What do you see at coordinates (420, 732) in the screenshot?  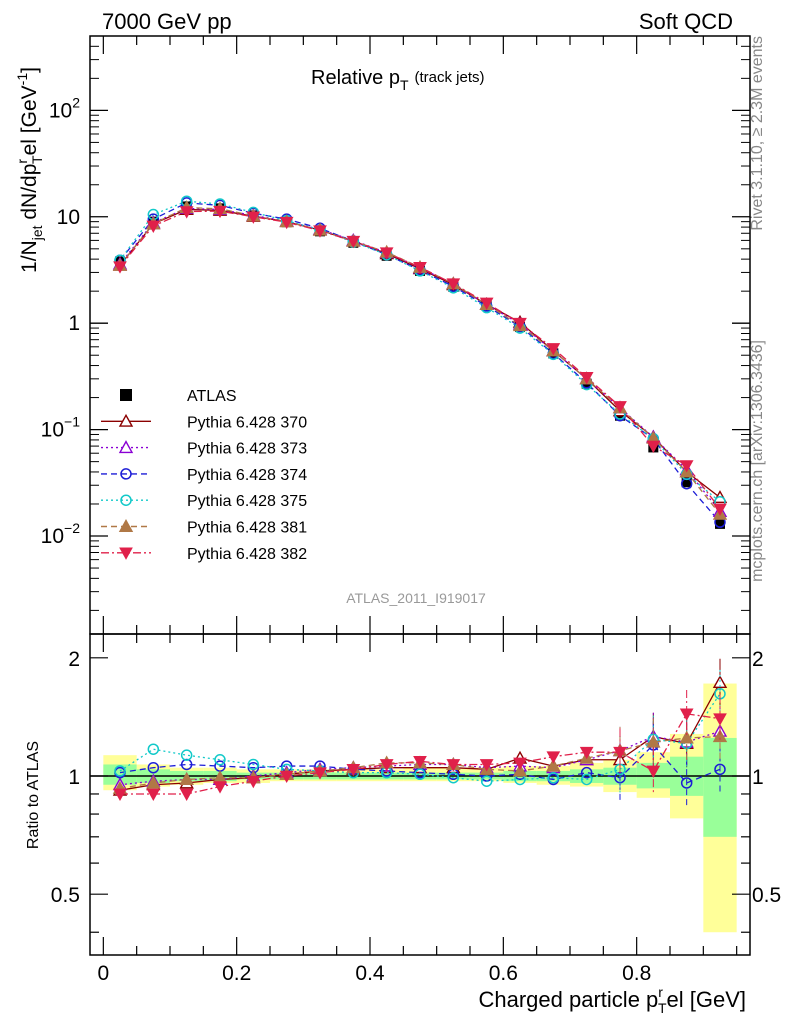 I see `ratio-plot-area` at bounding box center [420, 732].